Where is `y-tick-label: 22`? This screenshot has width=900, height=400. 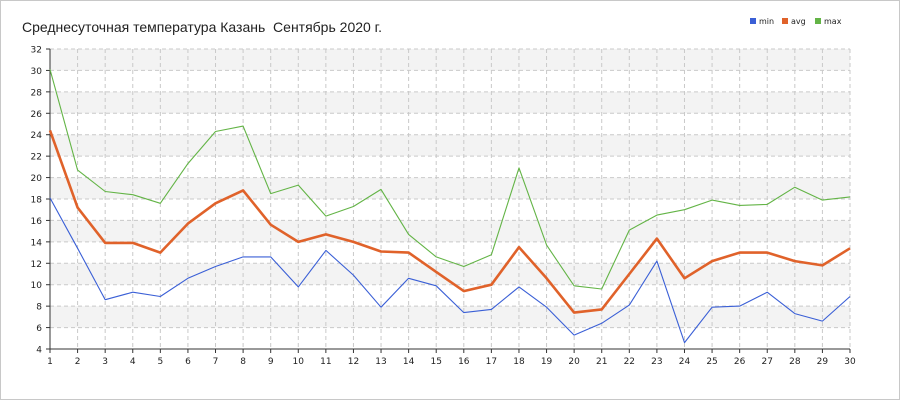
y-tick-label: 22 is located at coordinates (36, 158).